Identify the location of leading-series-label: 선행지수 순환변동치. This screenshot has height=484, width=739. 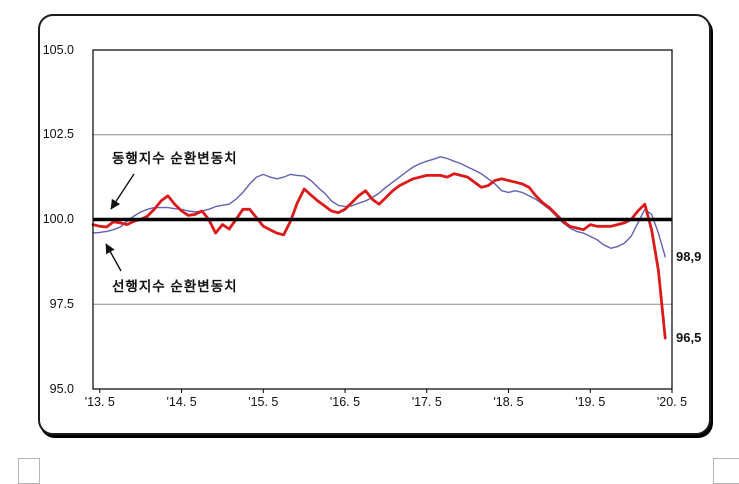
(175, 286).